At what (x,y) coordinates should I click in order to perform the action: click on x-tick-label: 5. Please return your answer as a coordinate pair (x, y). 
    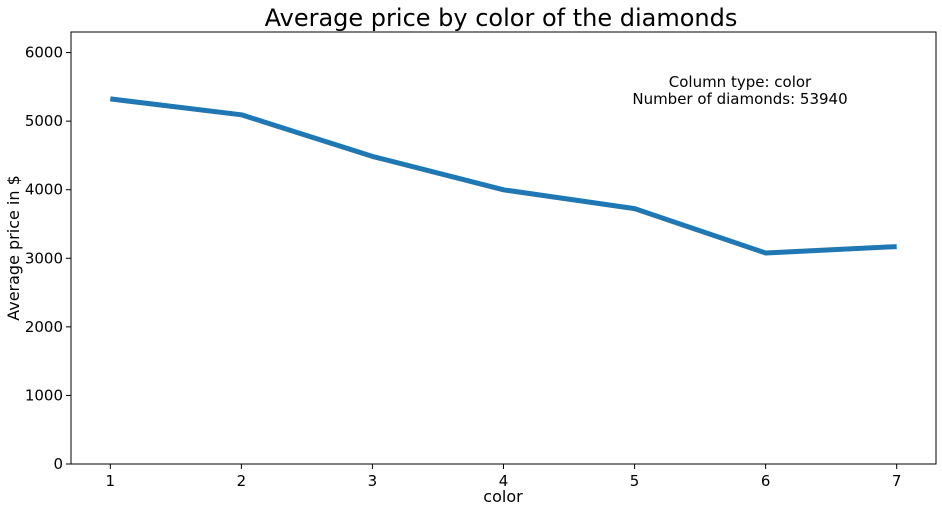
    Looking at the image, I should click on (635, 481).